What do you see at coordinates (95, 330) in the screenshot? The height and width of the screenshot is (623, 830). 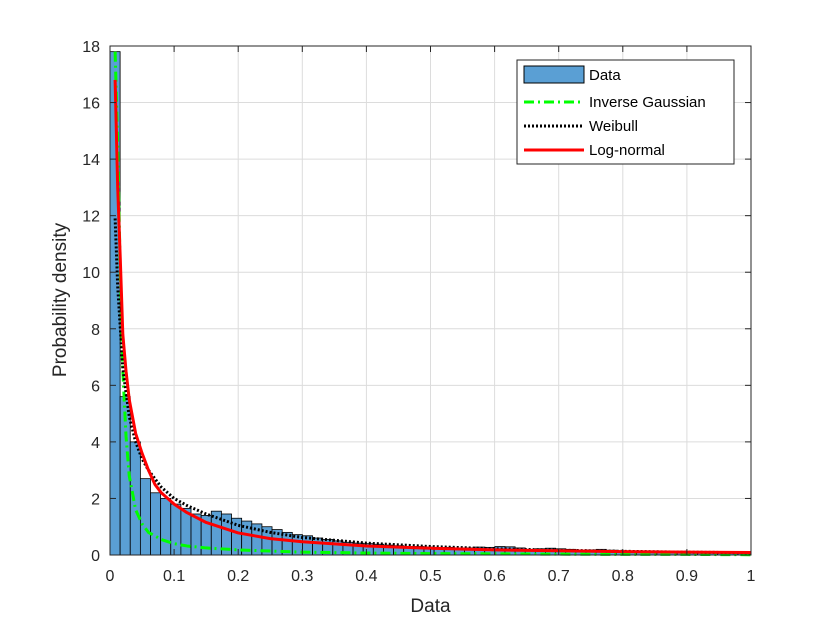 I see `y-tick-label: 8` at bounding box center [95, 330].